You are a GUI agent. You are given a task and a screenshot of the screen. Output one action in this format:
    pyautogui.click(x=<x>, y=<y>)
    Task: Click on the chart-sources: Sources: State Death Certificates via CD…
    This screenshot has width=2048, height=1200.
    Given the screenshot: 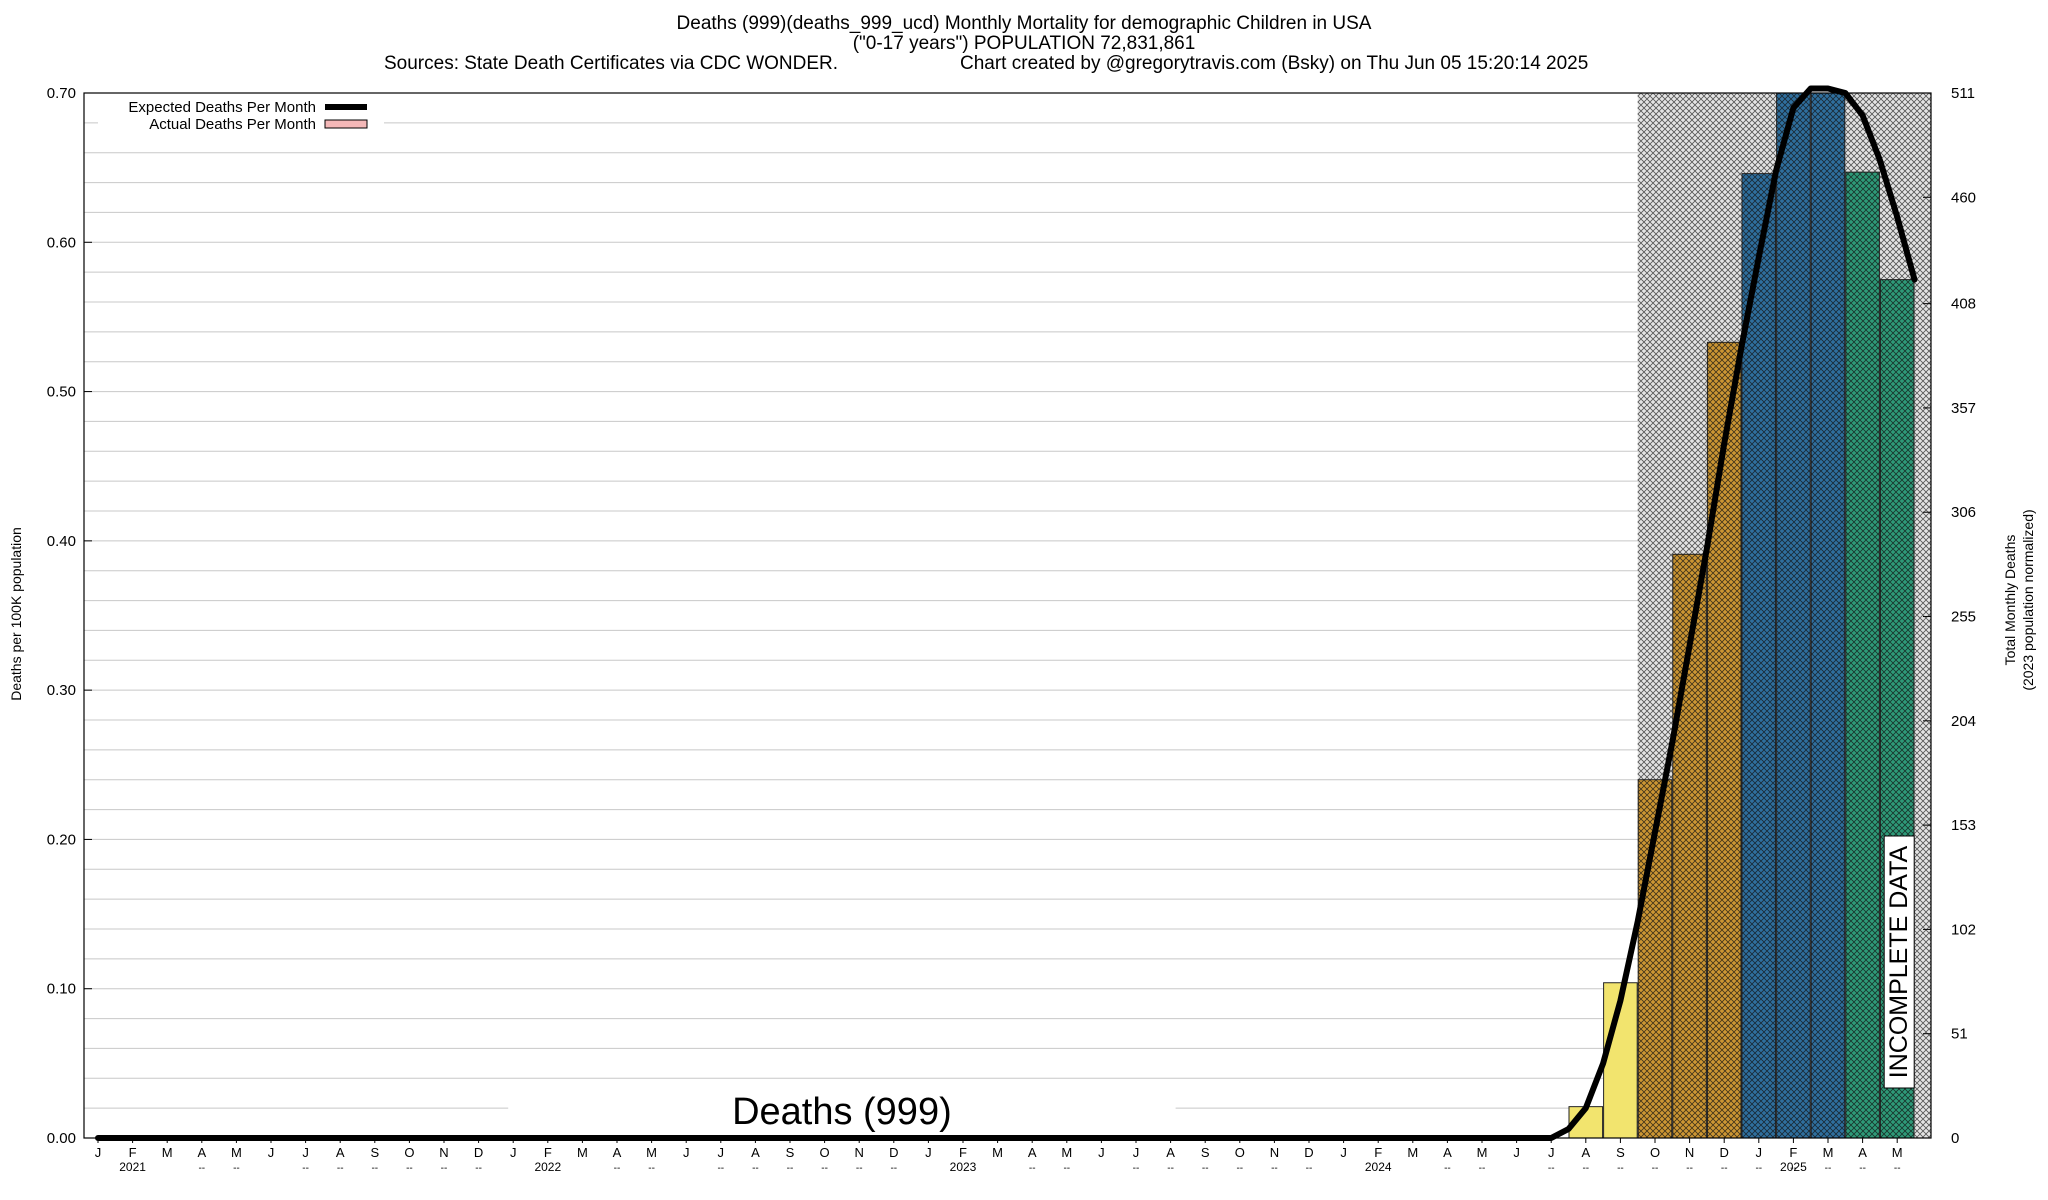 What is the action you would take?
    pyautogui.click(x=611, y=63)
    